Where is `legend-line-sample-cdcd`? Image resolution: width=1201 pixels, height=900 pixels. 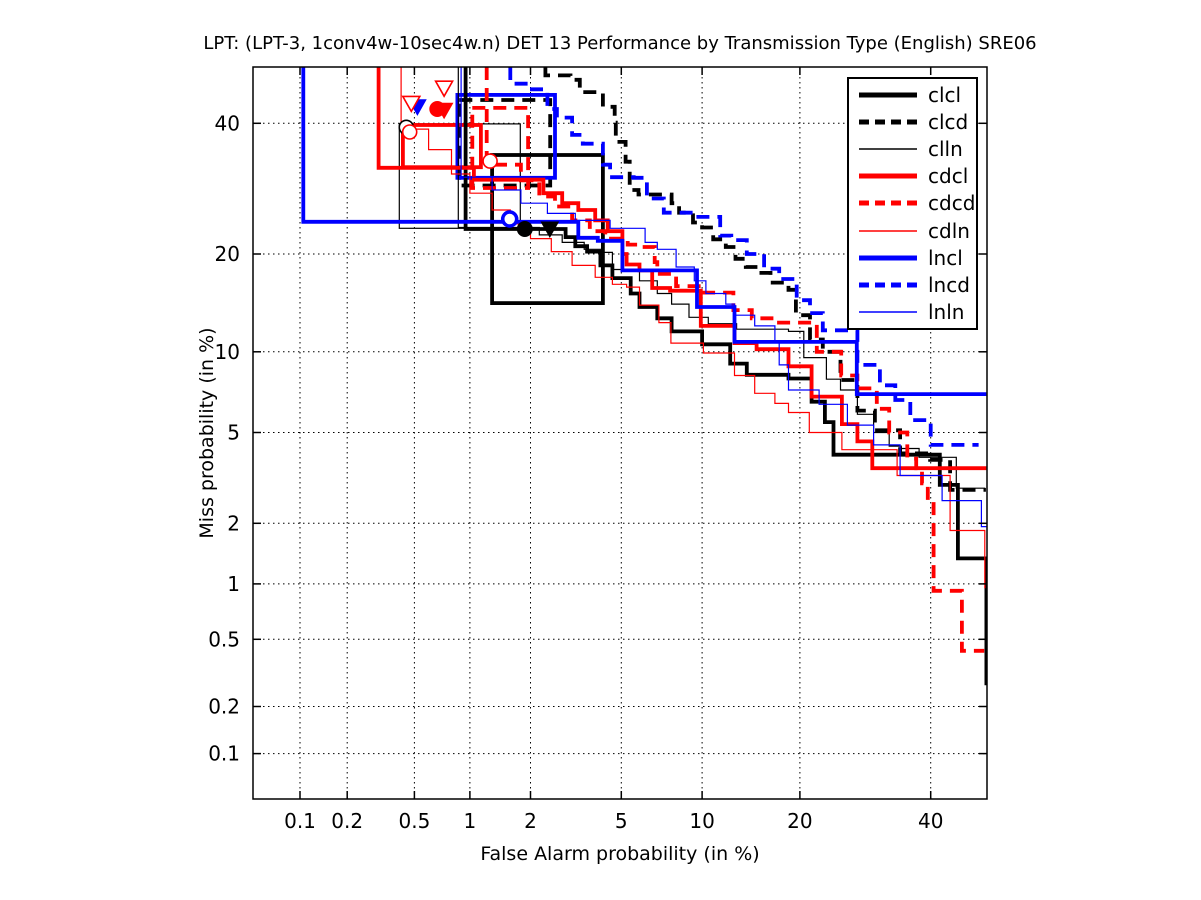
legend-line-sample-cdcd is located at coordinates (888, 203).